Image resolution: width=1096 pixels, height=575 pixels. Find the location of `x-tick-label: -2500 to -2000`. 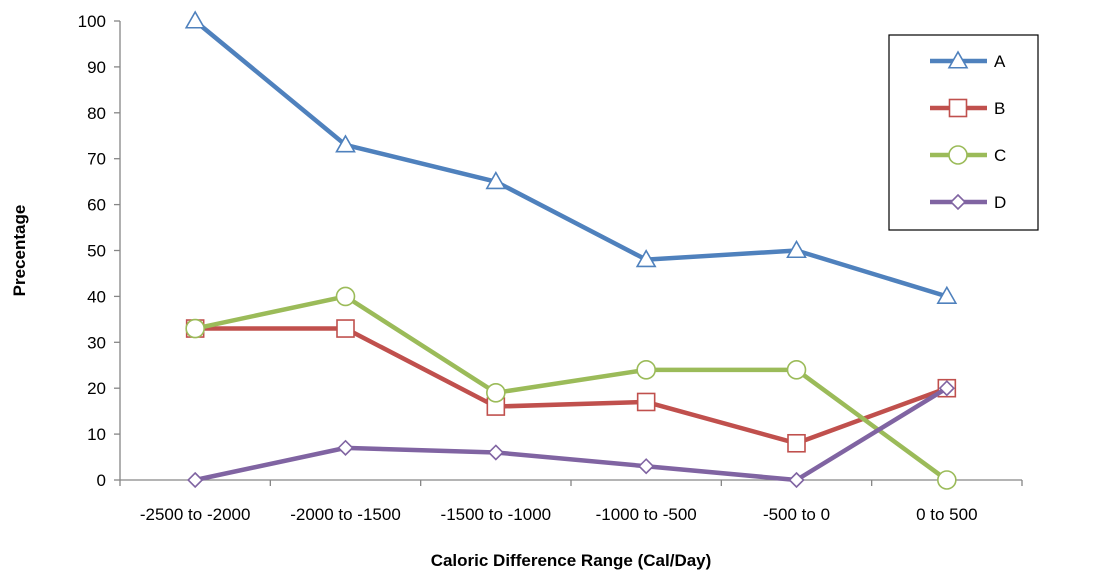

x-tick-label: -2500 to -2000 is located at coordinates (195, 514).